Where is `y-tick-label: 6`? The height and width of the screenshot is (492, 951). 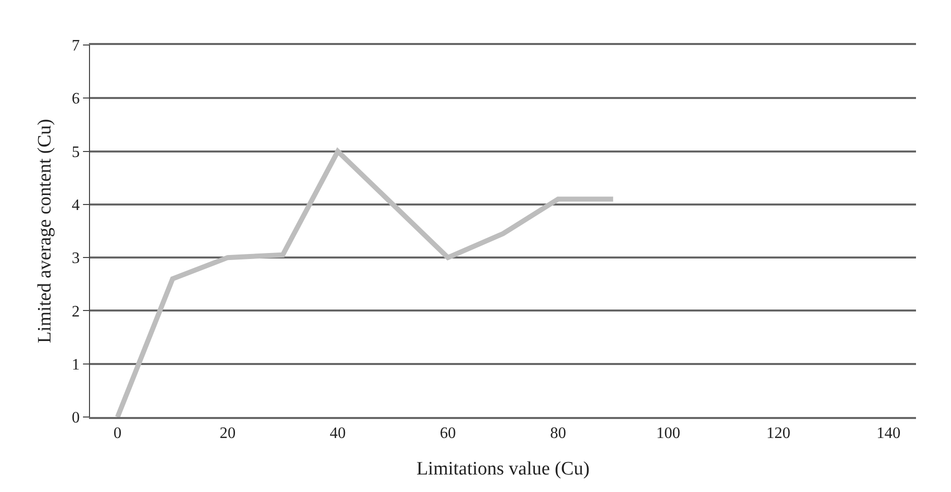
y-tick-label: 6 is located at coordinates (76, 99).